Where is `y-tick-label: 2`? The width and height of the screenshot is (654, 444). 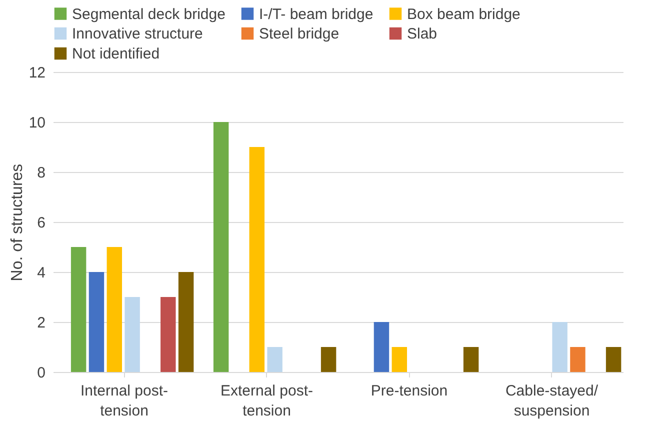 y-tick-label: 2 is located at coordinates (41, 323).